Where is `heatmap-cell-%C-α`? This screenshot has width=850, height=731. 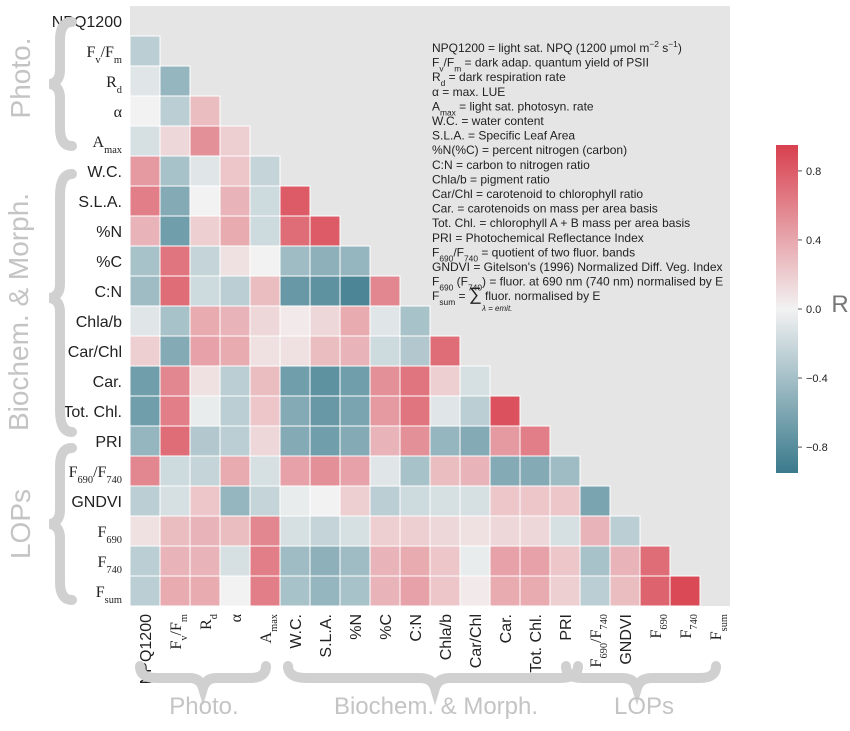
heatmap-cell-%C-α is located at coordinates (235, 261).